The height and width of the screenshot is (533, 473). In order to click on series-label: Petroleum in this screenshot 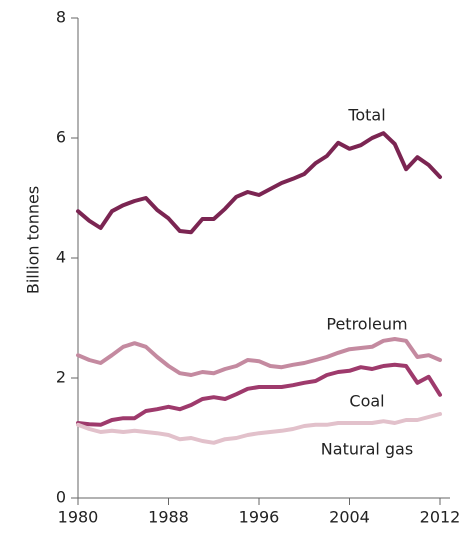, I will do `click(366, 324)`.